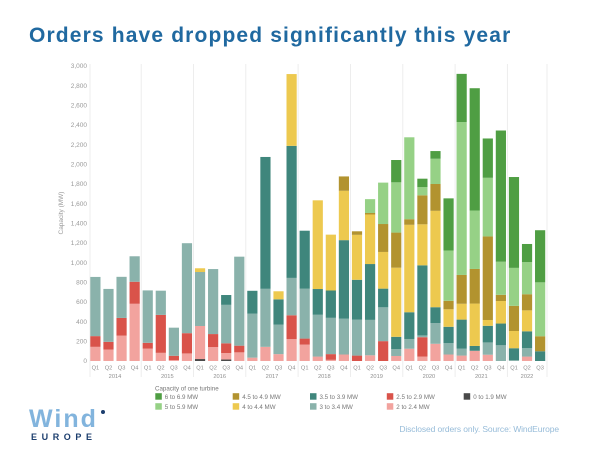  I want to click on svg-text: 0 to 1.9 MW, so click(490, 397).